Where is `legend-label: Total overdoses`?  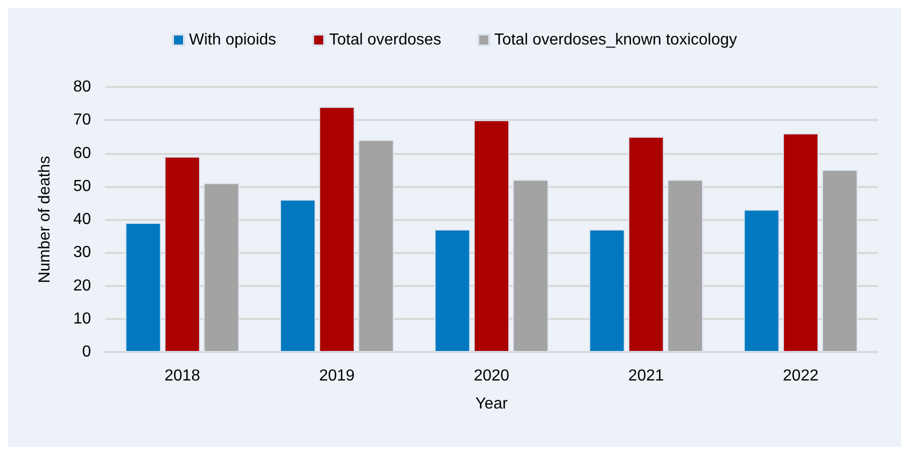 legend-label: Total overdoses is located at coordinates (385, 40).